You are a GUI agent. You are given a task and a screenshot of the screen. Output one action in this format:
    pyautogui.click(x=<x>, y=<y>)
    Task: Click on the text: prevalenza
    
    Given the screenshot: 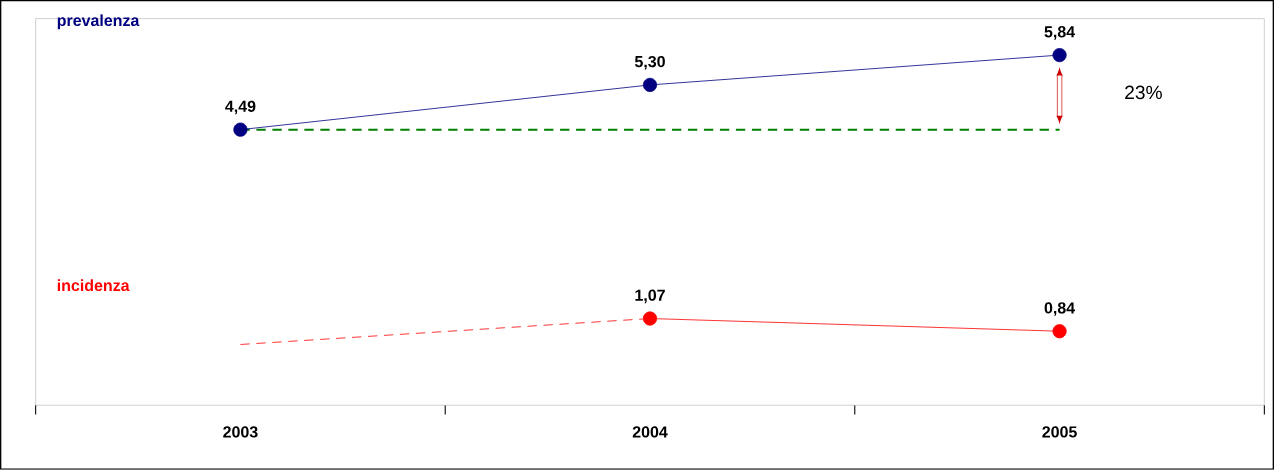 What is the action you would take?
    pyautogui.click(x=98, y=22)
    